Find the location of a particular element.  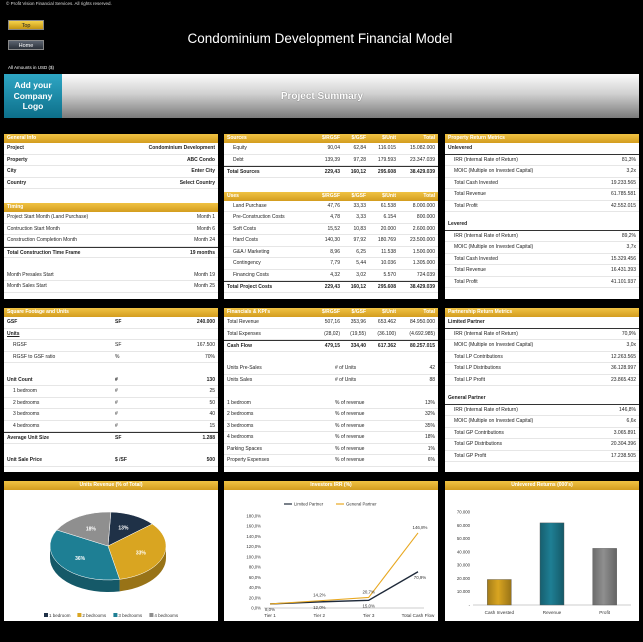

financials-0-val-0: 507,16 is located at coordinates (332, 322).